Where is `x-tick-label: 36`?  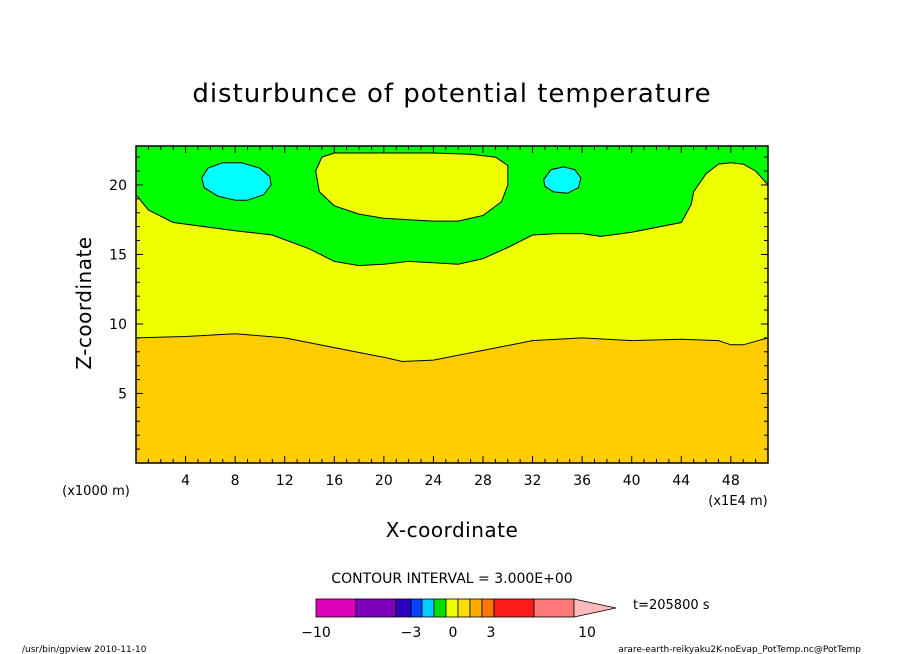
x-tick-label: 36 is located at coordinates (582, 481).